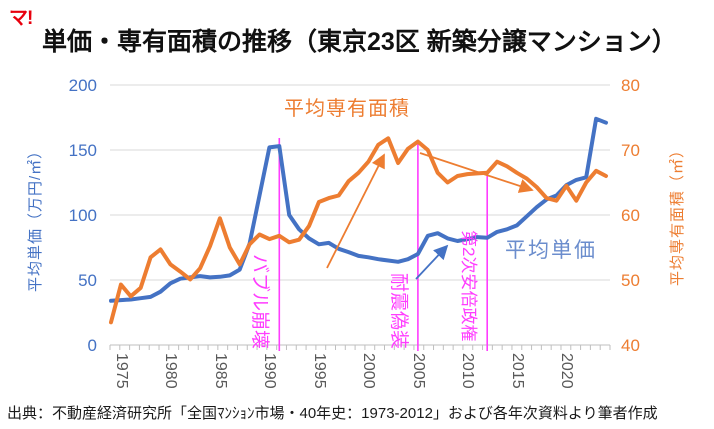 The image size is (714, 429). Describe the element at coordinates (630, 280) in the screenshot. I see `right-axis-tick-label: 50` at that location.